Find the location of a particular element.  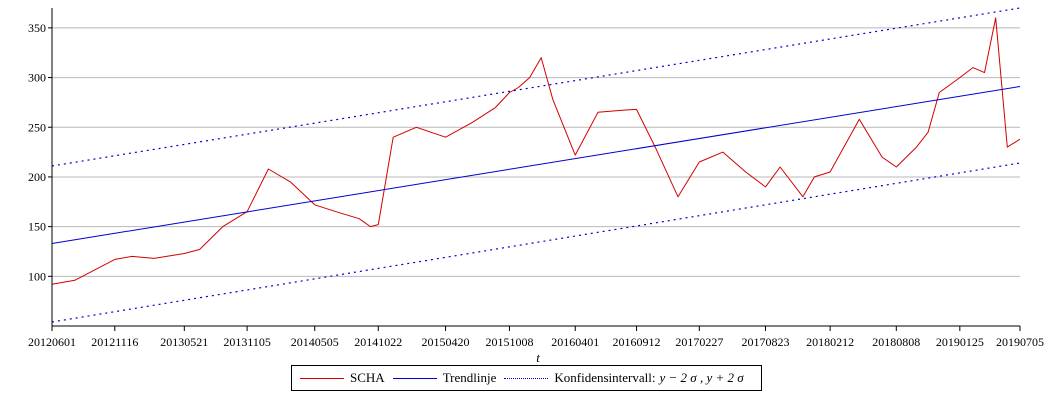

legend-swatch-scha is located at coordinates (322, 378).